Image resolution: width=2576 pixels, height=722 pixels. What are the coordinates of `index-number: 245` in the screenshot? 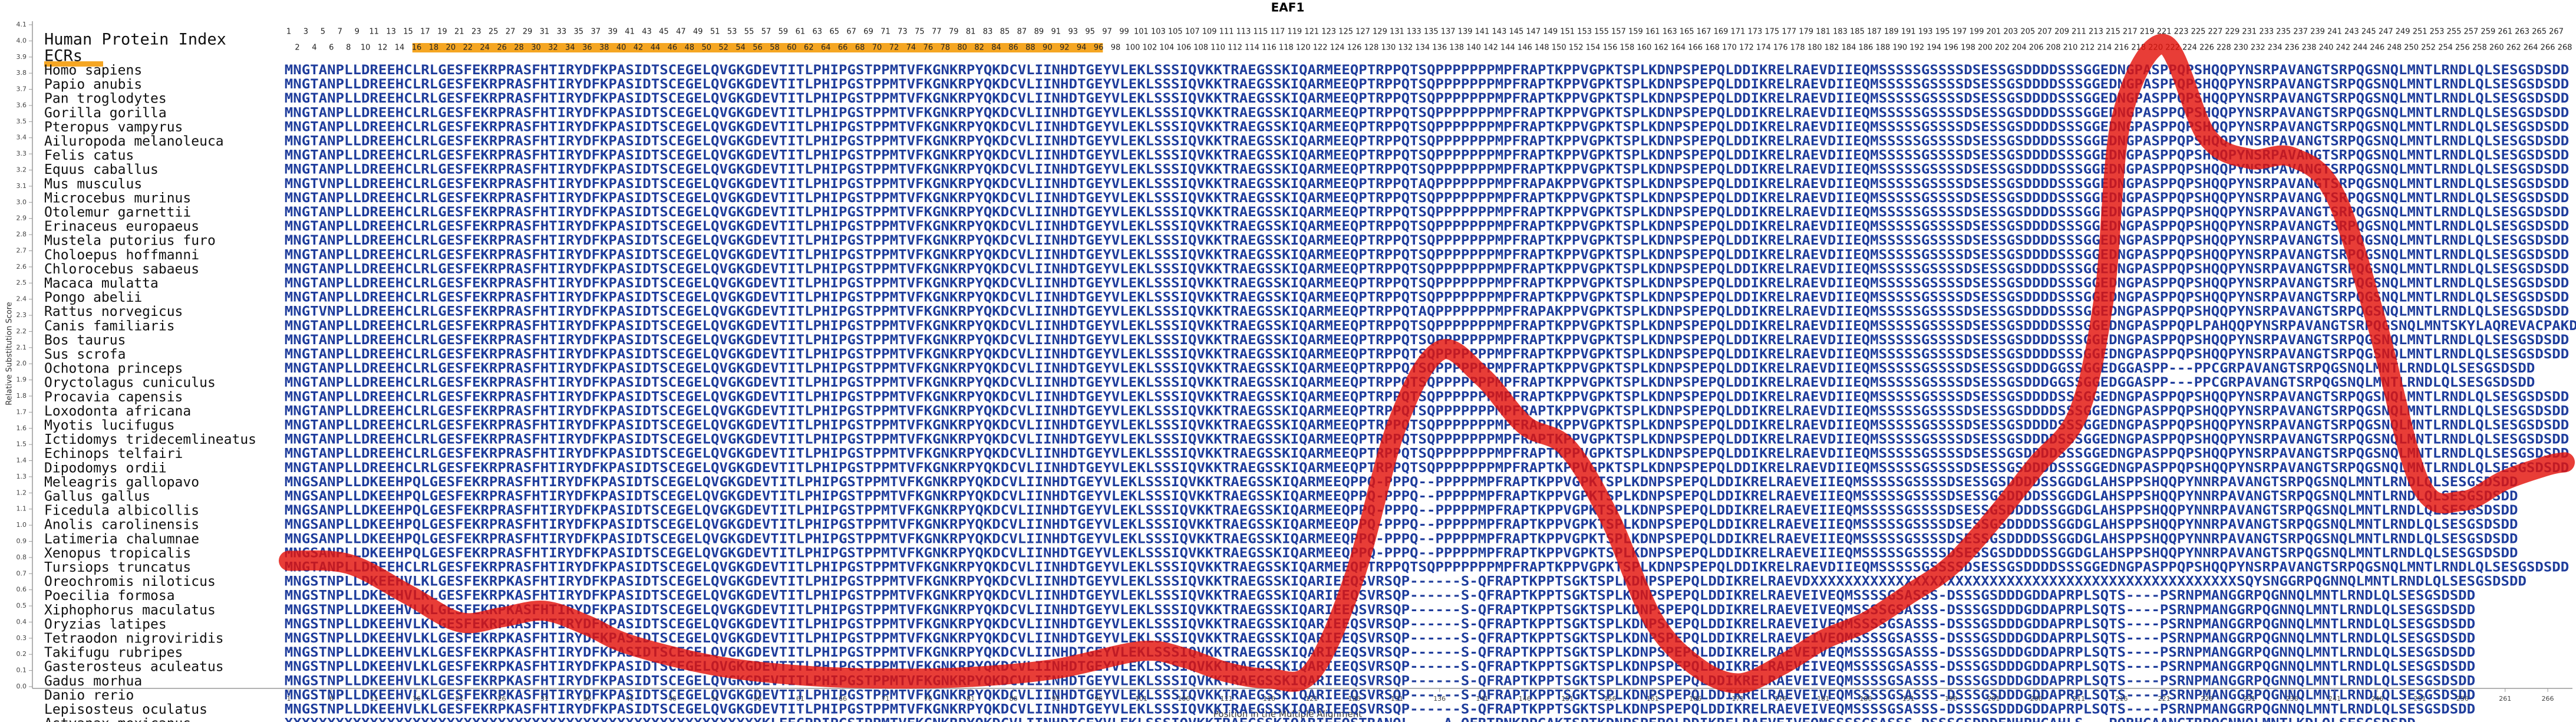 It's located at (2368, 32).